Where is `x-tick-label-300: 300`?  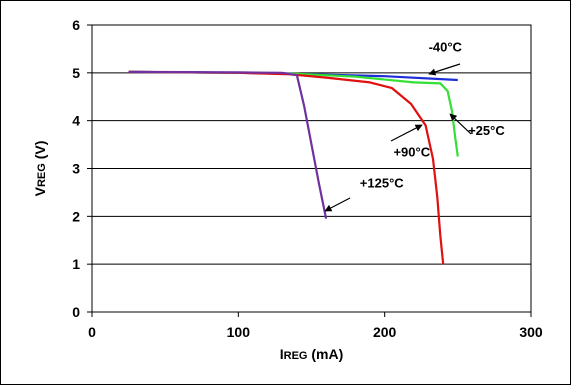
x-tick-label-300: 300 is located at coordinates (531, 332).